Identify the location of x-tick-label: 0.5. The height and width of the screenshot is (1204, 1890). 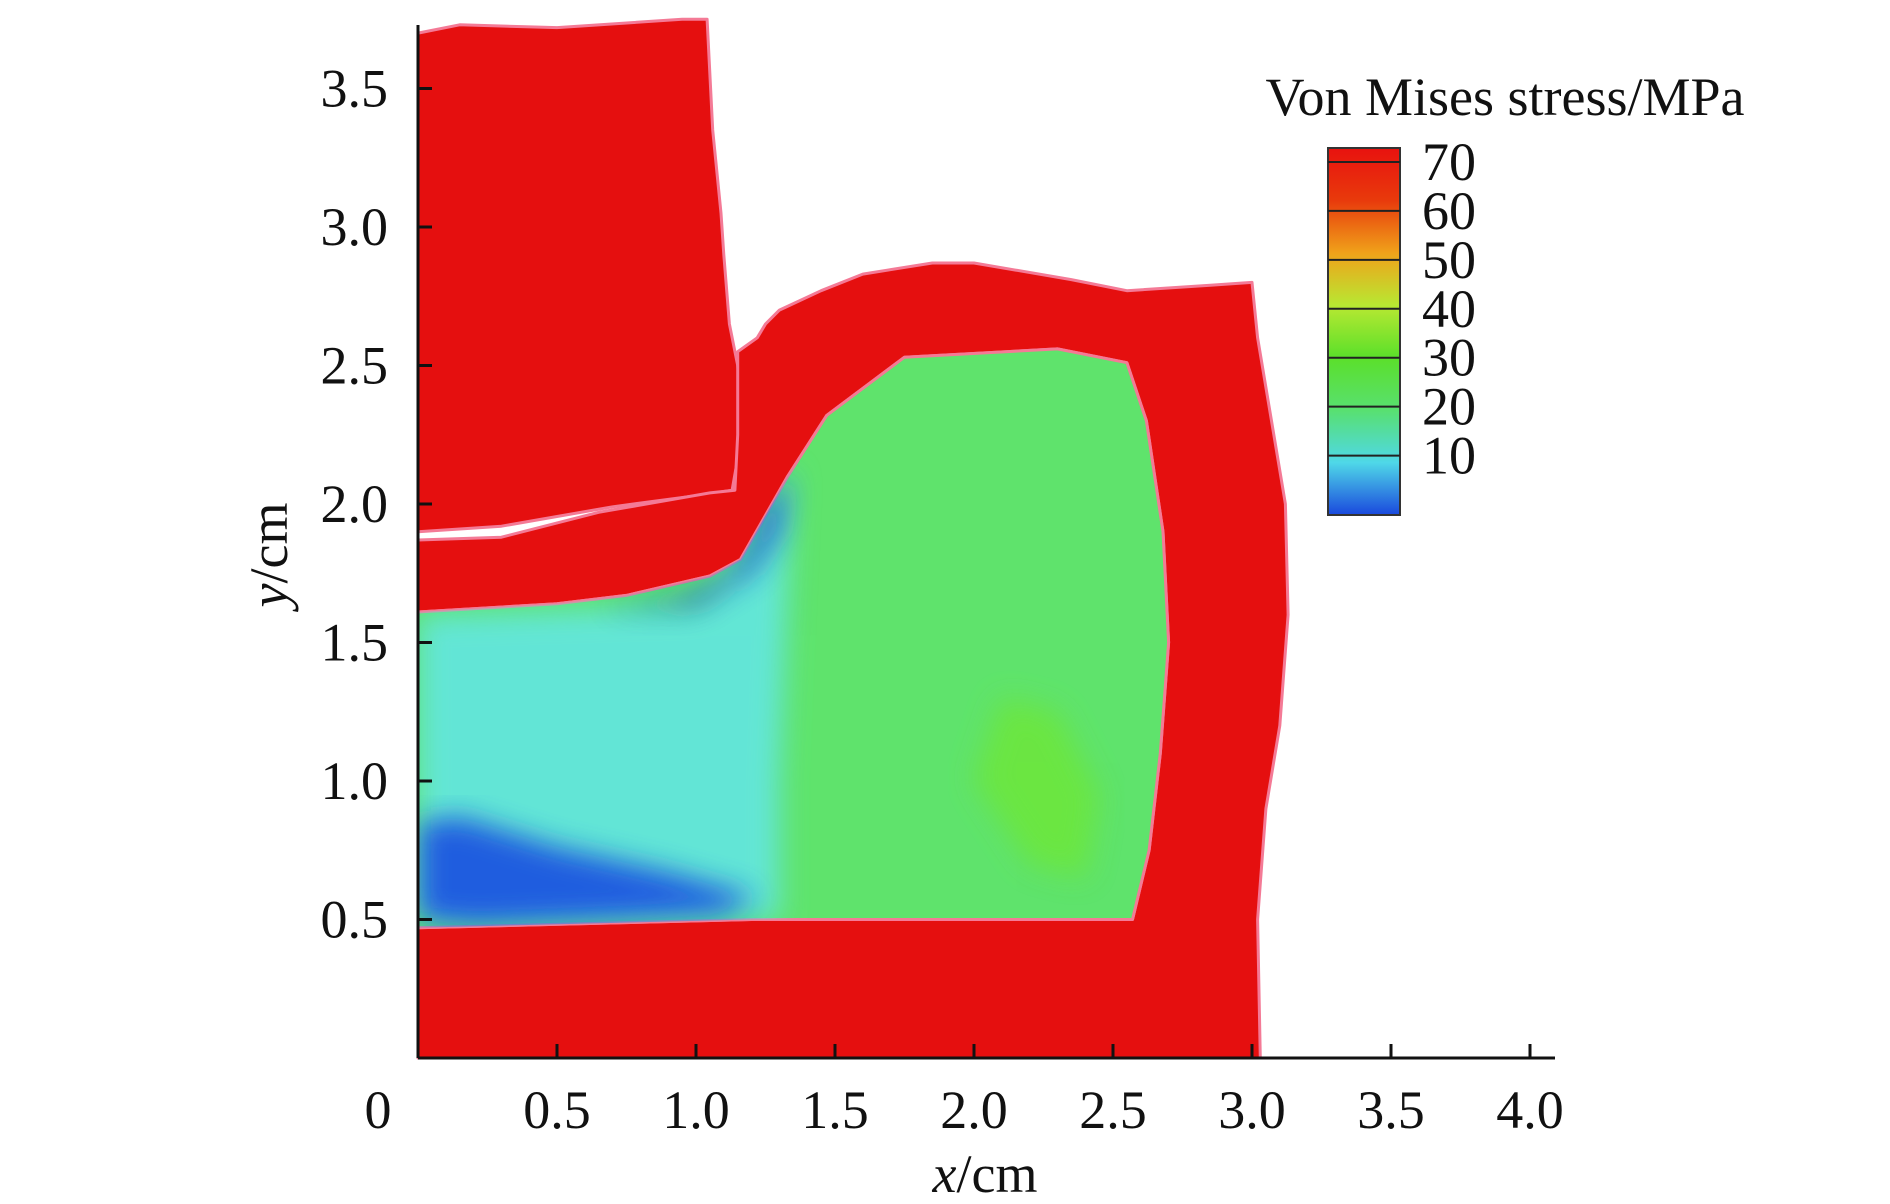
(557, 1110).